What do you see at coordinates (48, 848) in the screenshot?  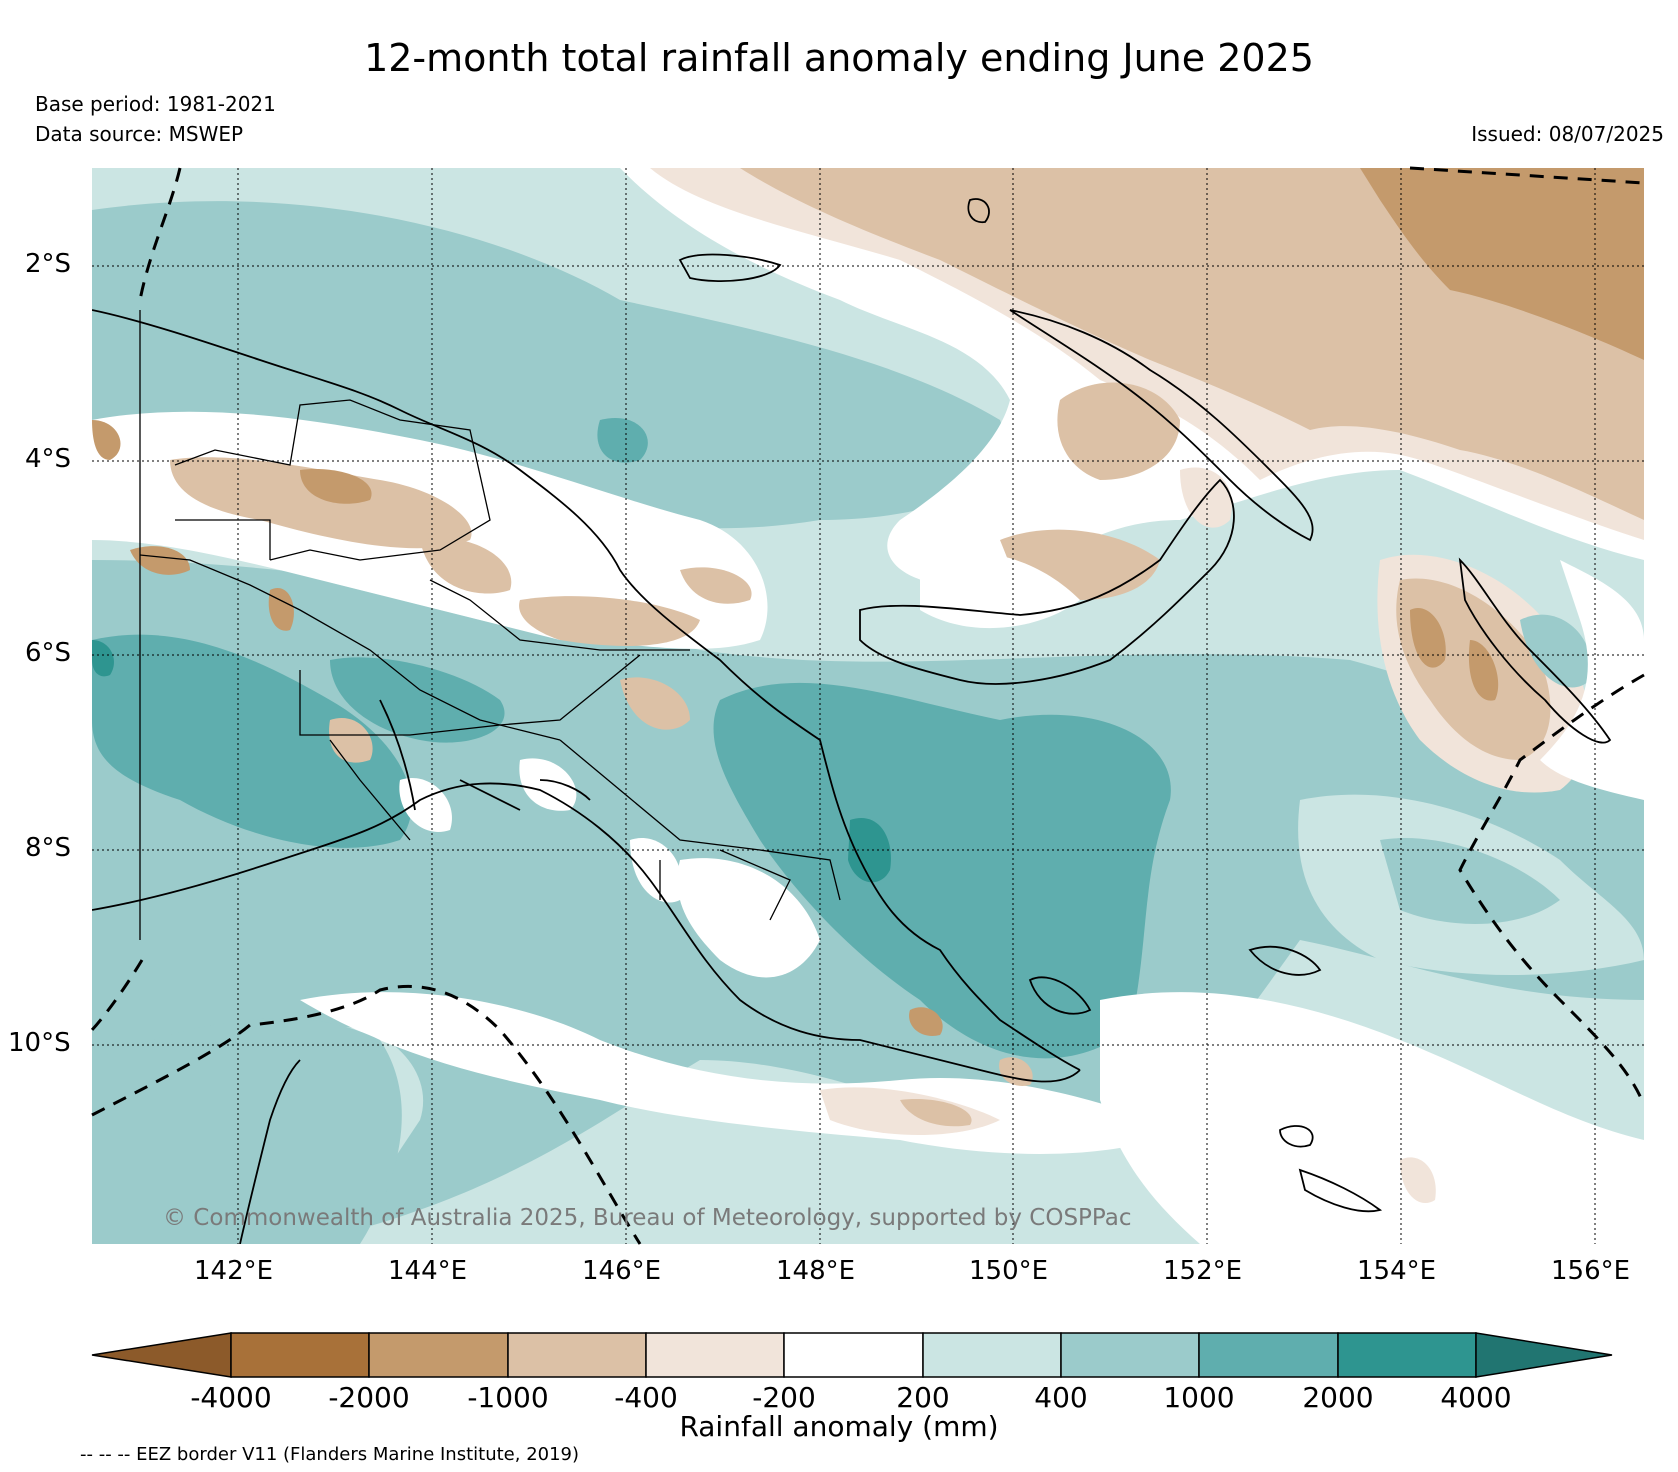 I see `lat-label-8s: 8°S` at bounding box center [48, 848].